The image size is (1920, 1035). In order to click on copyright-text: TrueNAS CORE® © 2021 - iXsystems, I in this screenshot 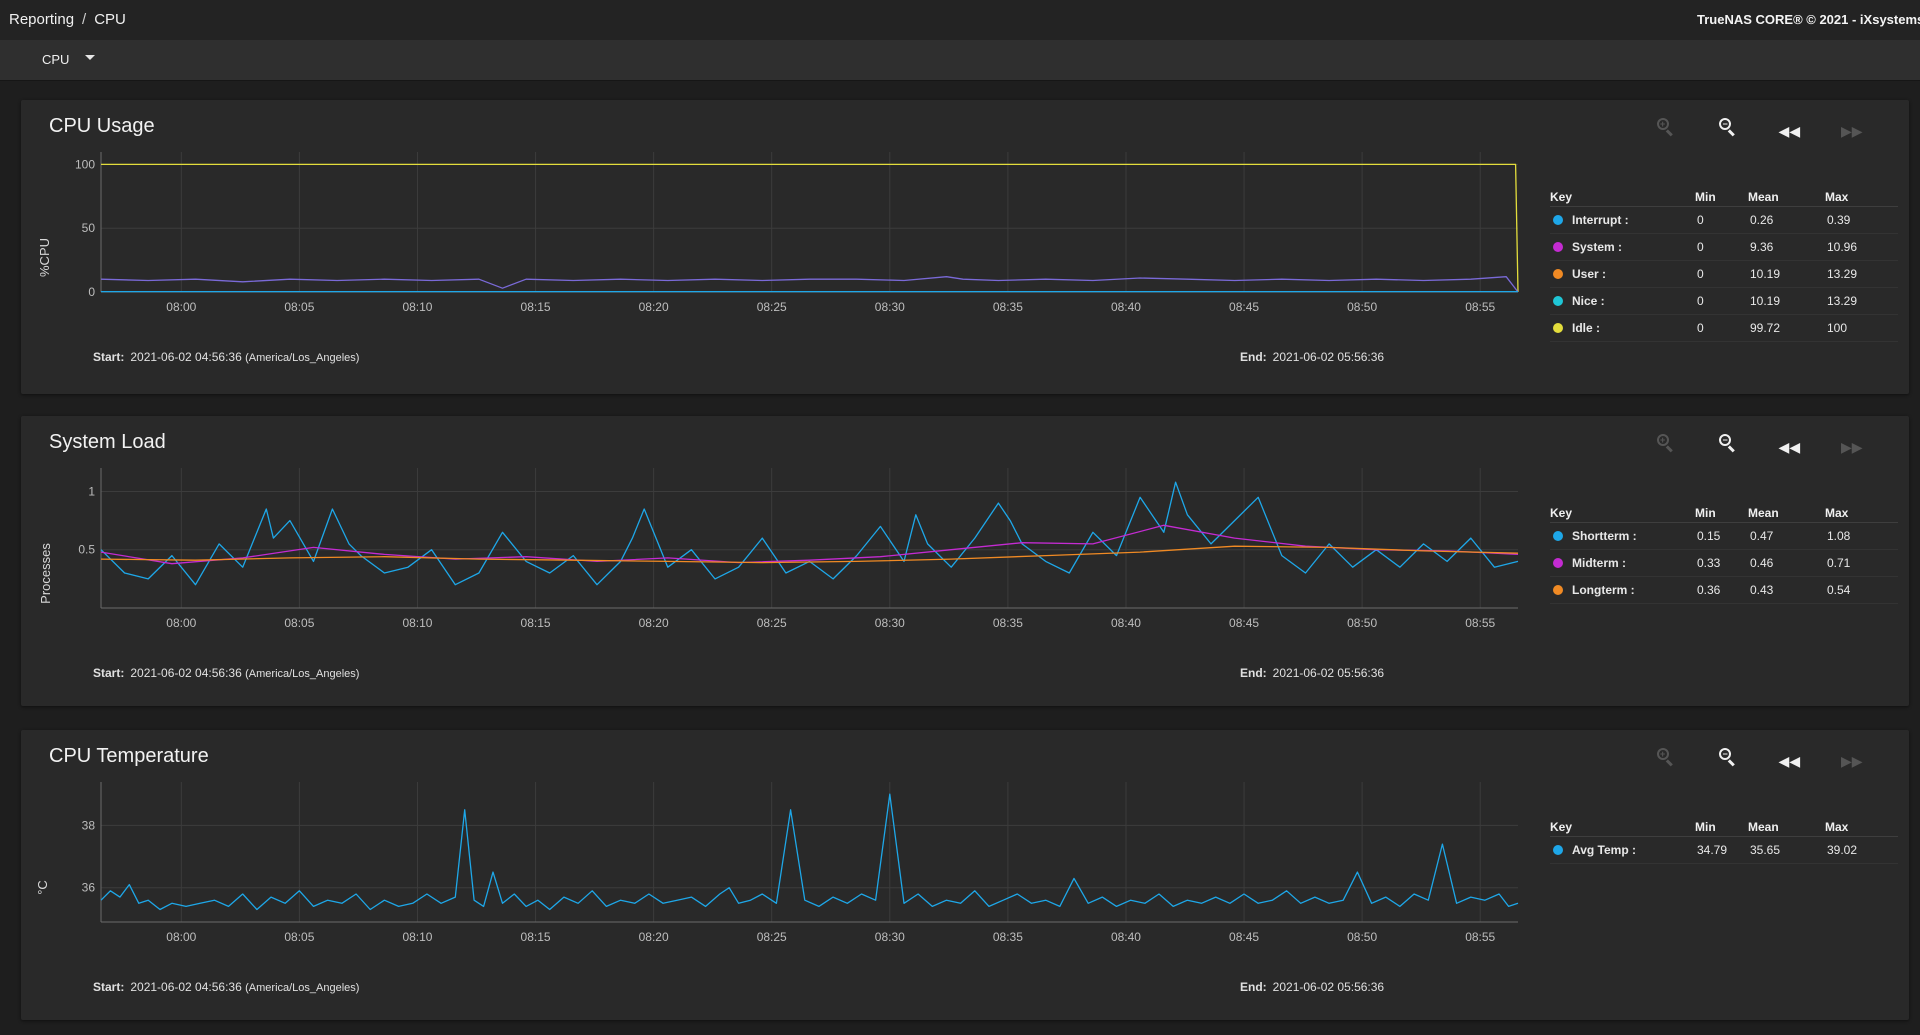, I will do `click(1808, 19)`.